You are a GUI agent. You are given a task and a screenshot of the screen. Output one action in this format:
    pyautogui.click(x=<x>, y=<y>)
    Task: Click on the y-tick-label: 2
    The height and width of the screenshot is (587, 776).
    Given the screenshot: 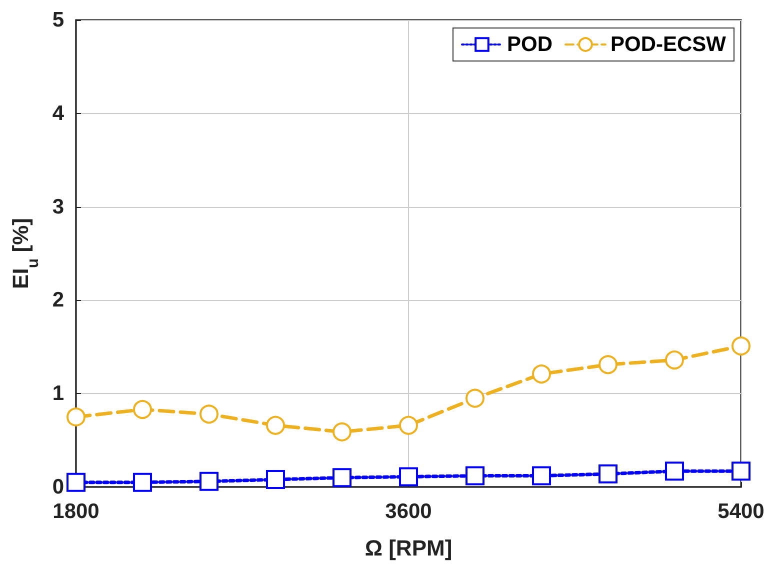 What is the action you would take?
    pyautogui.click(x=58, y=300)
    